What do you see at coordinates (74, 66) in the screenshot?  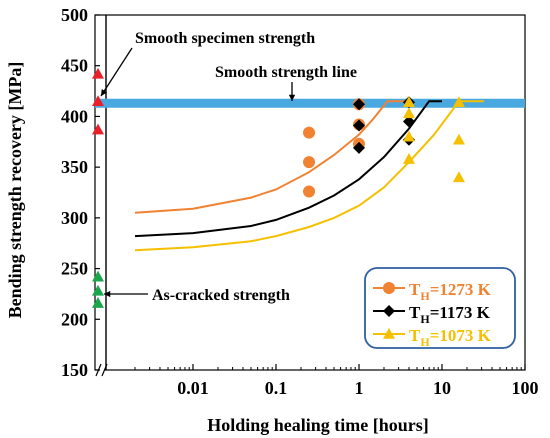 I see `y-tick-label: 450` at bounding box center [74, 66].